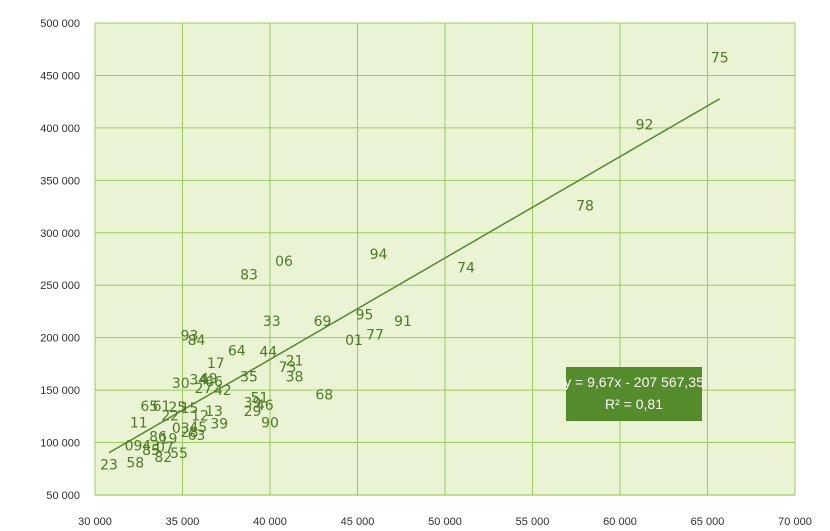  I want to click on data-point-label: 01, so click(354, 341).